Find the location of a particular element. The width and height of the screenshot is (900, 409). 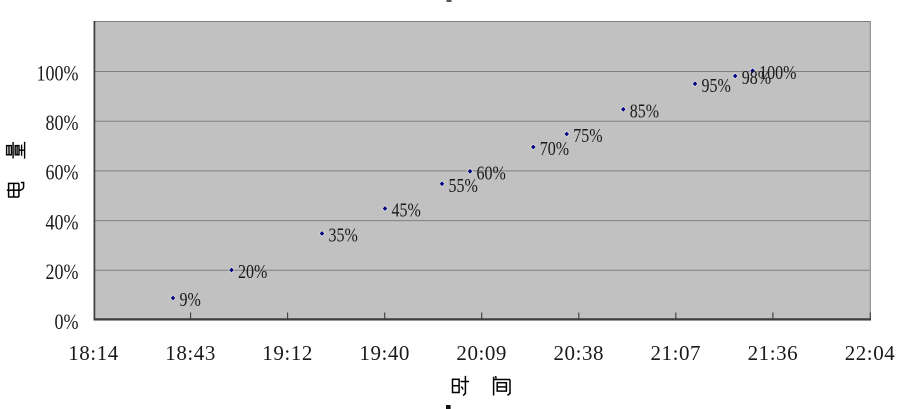

svg-text: 98% is located at coordinates (756, 77).